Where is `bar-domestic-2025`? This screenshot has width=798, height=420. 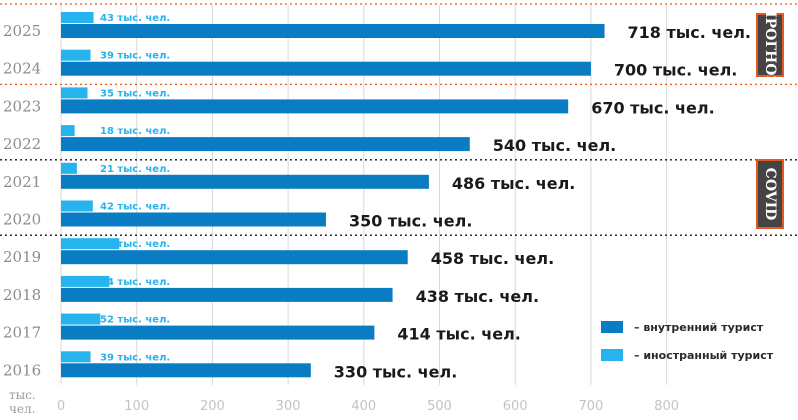
bar-domestic-2025 is located at coordinates (333, 31).